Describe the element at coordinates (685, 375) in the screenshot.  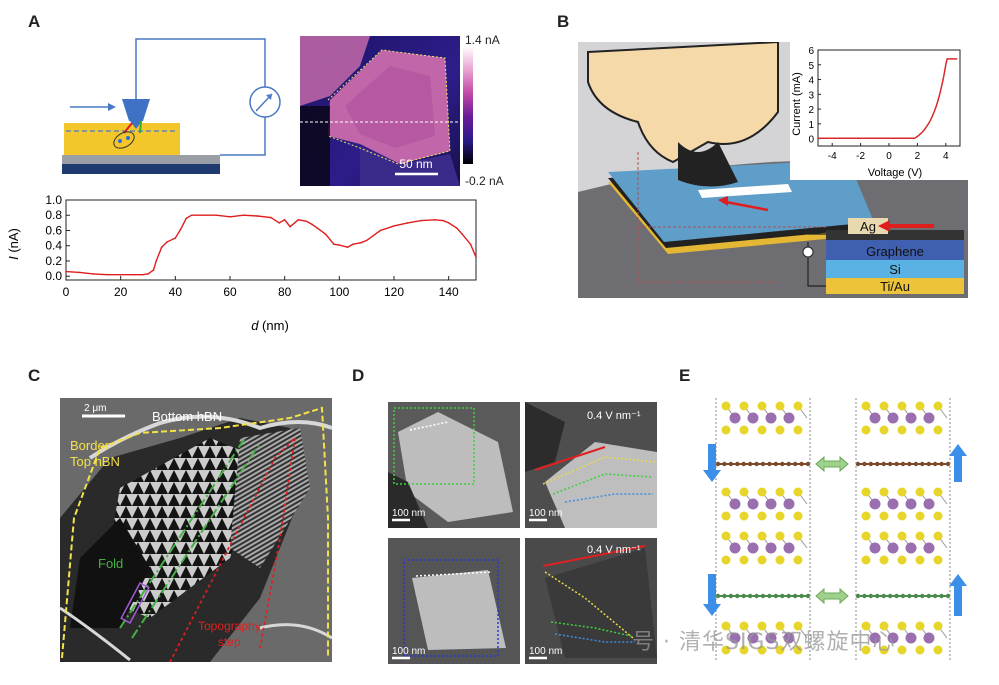
I see `panel-label-e: E` at that location.